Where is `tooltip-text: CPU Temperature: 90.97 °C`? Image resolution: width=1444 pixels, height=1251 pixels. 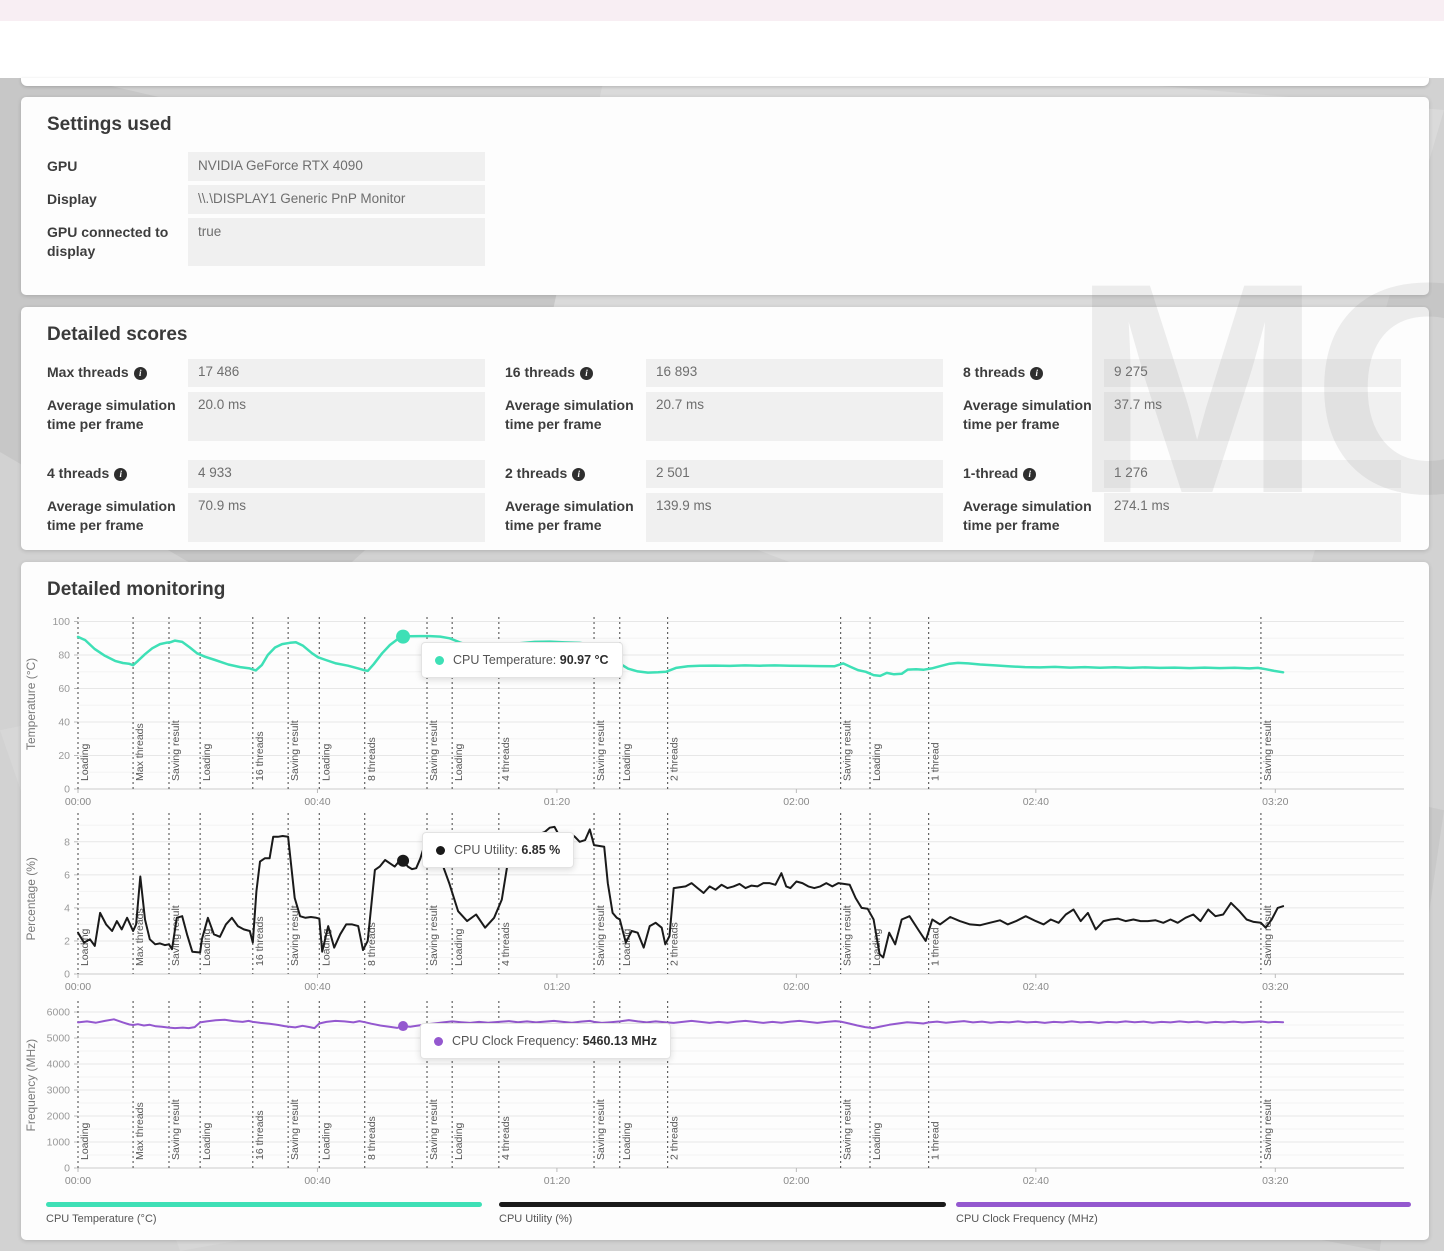 tooltip-text: CPU Temperature: 90.97 °C is located at coordinates (531, 660).